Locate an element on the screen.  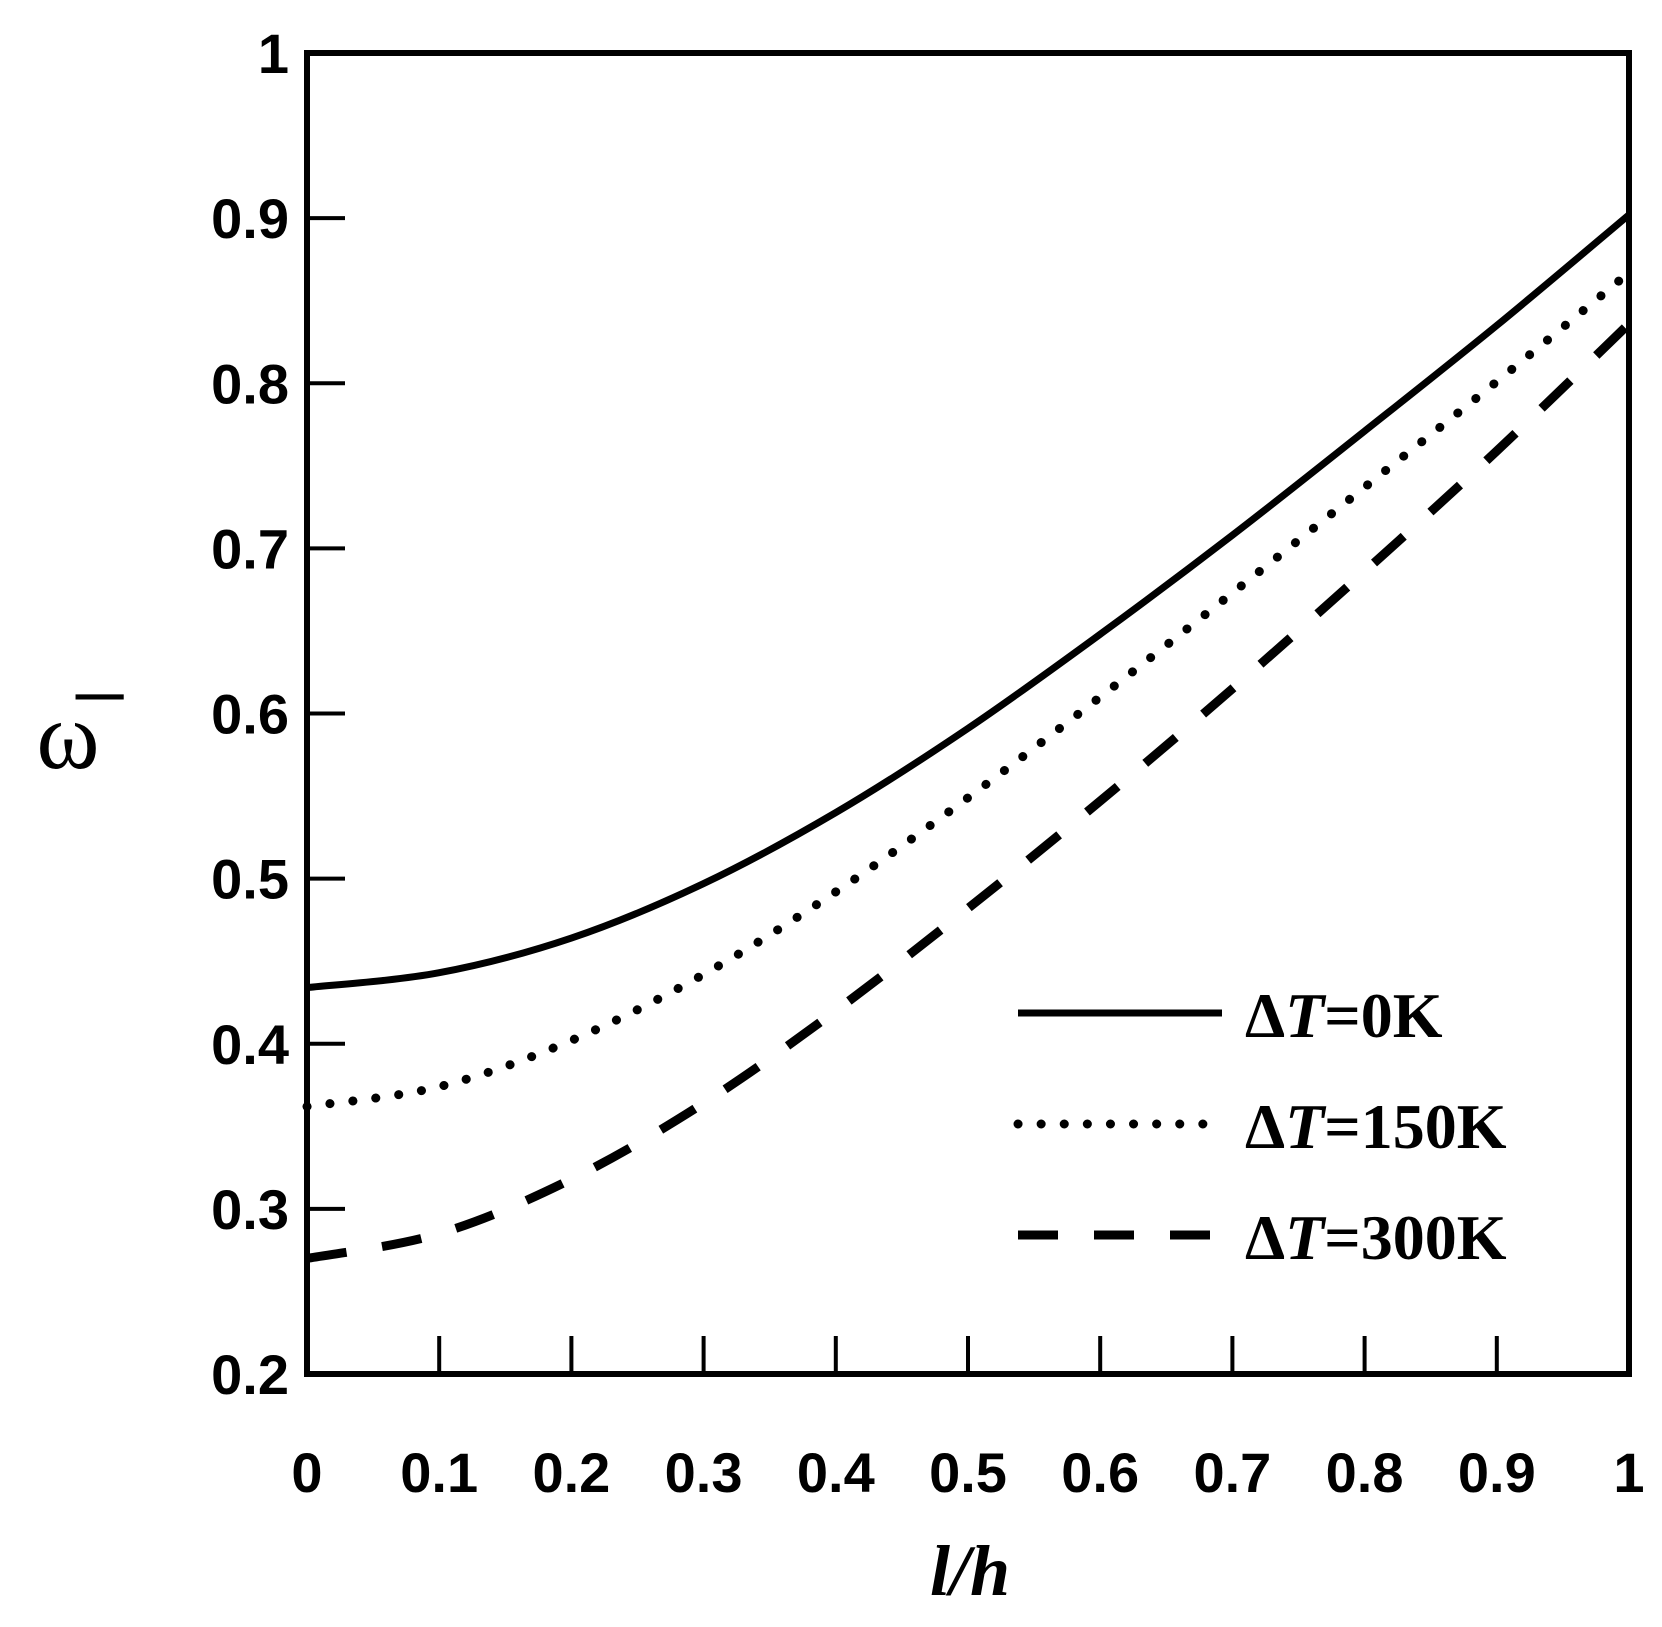
y-tick-labels: 0.2 0.3 0.4 0.5 0.6 0.7 0.8 0.9 1 is located at coordinates (250, 714).